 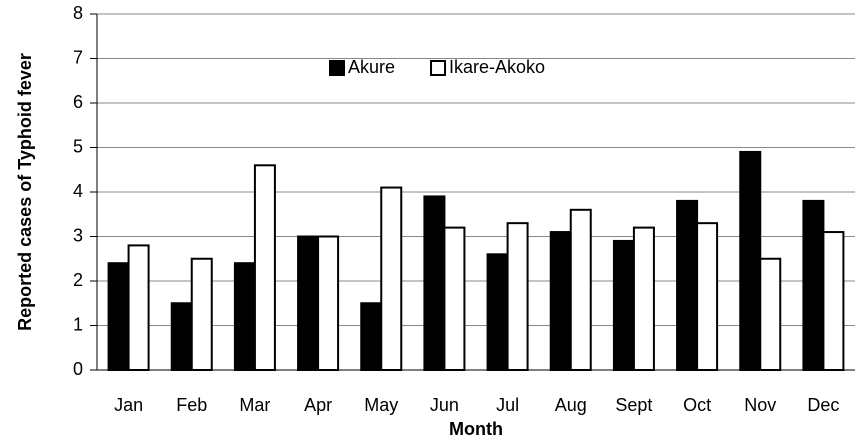 I want to click on legend-label: Akure, so click(x=371, y=67).